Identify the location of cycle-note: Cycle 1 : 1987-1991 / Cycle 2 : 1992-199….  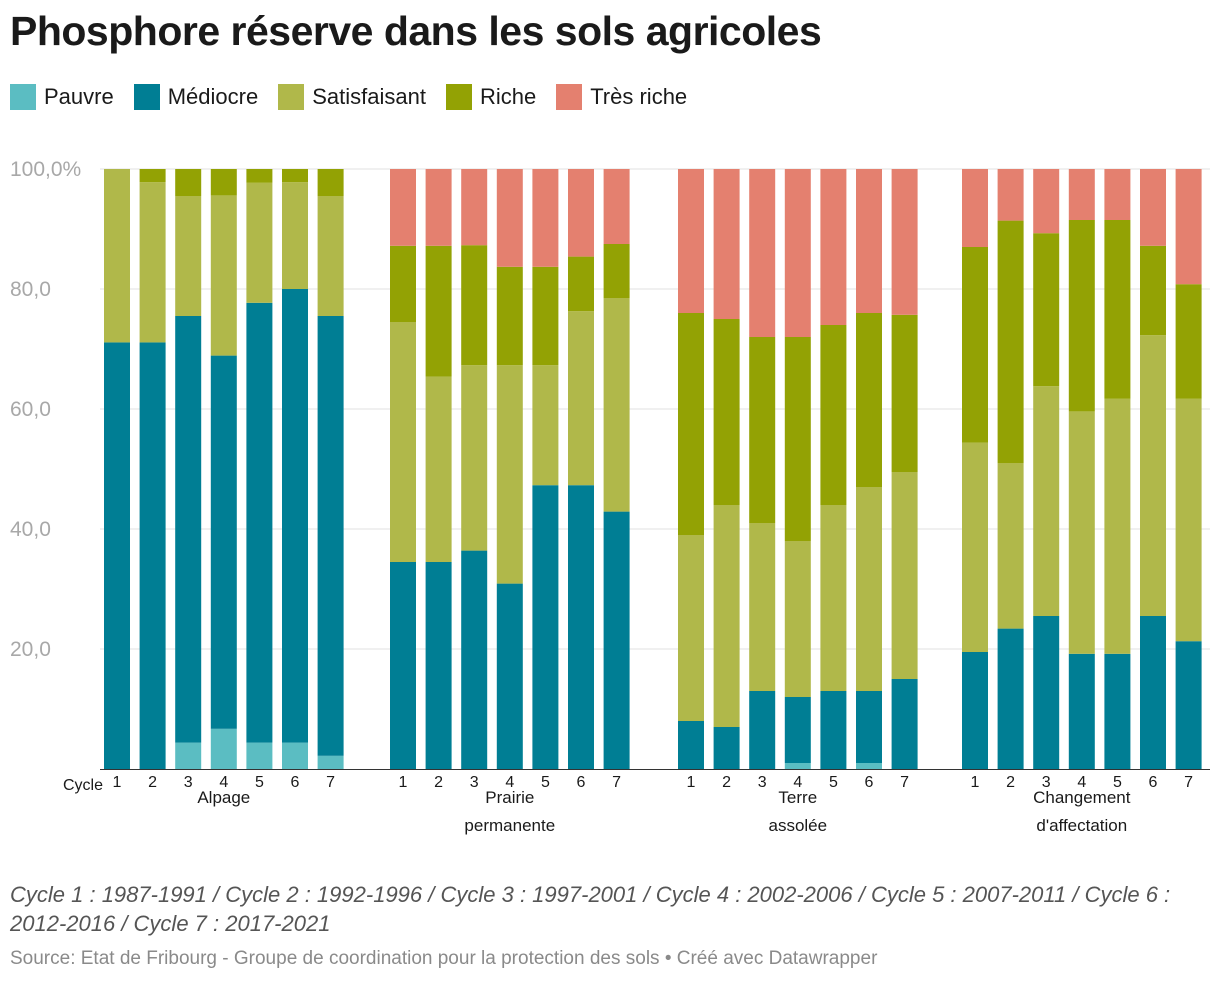
(590, 909).